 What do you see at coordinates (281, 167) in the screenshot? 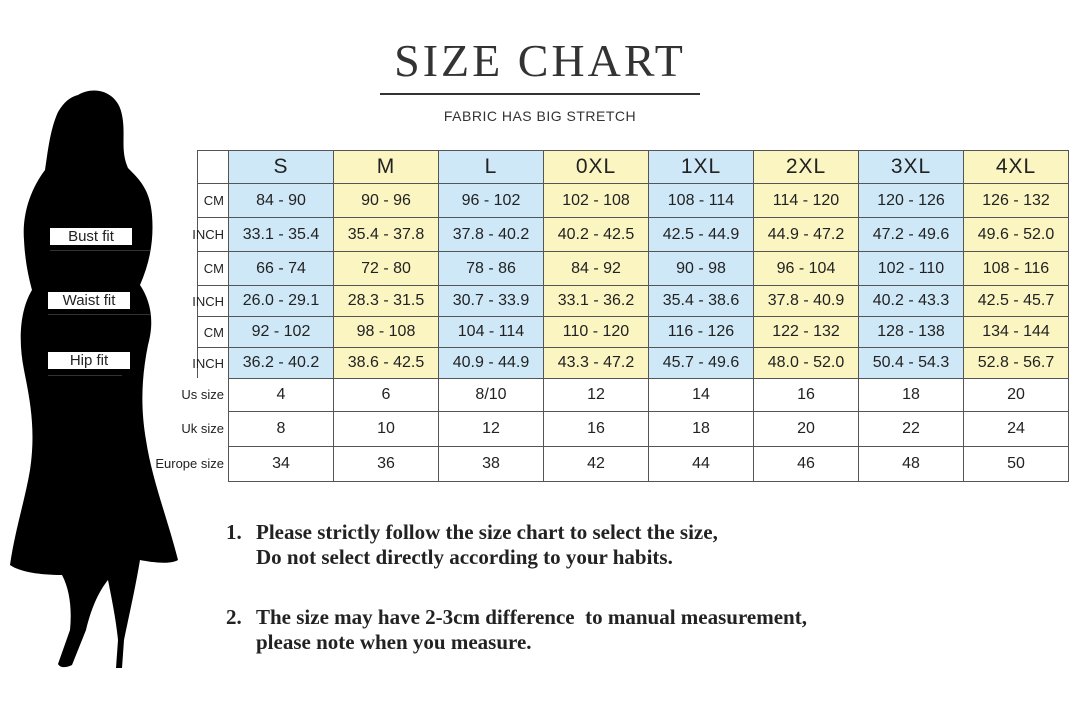
I see `size-header: S` at bounding box center [281, 167].